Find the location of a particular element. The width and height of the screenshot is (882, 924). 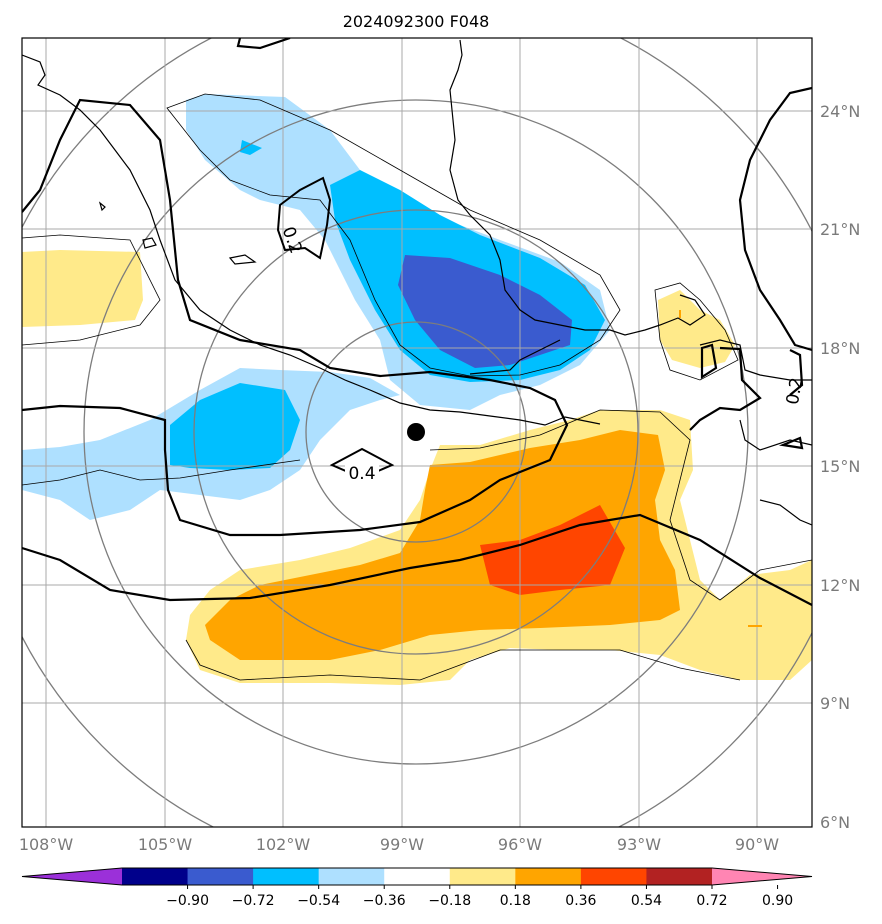

lon-label: 93°W is located at coordinates (639, 844).